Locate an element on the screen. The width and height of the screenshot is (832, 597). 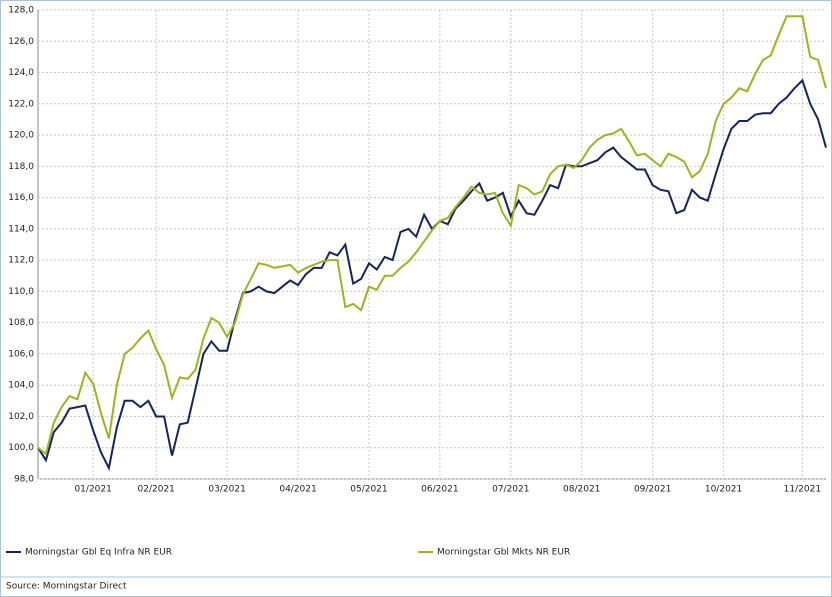
y-tick-label: 124,0 is located at coordinates (21, 73).